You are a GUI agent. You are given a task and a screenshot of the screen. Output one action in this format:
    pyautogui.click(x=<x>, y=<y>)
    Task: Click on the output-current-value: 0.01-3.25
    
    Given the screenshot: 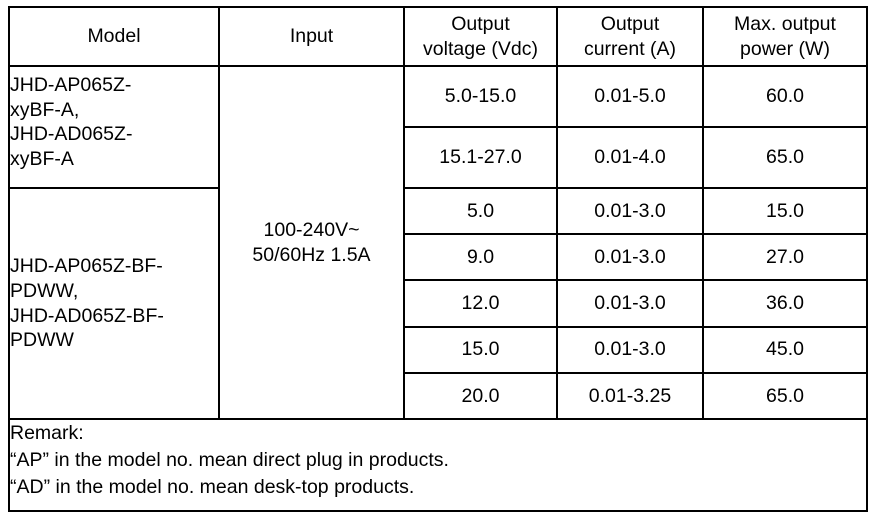 What is the action you would take?
    pyautogui.click(x=630, y=396)
    